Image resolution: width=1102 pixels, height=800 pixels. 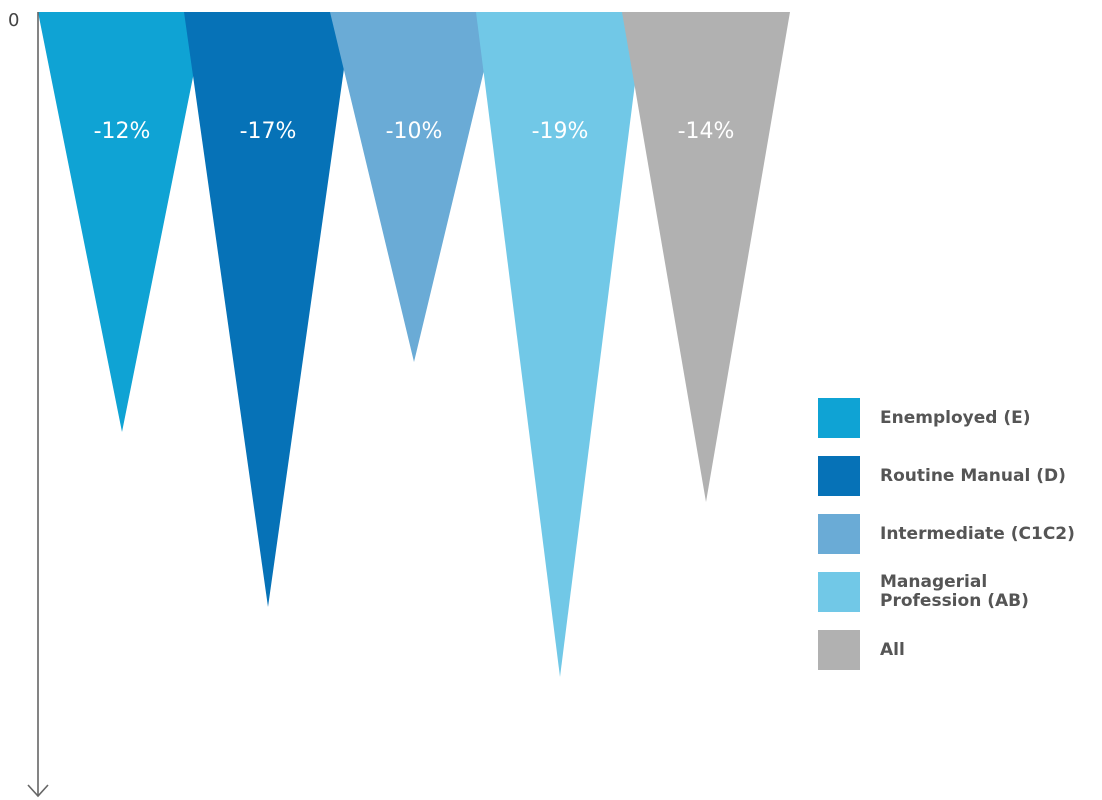 I want to click on legend-swatch-managerial, so click(x=839, y=592).